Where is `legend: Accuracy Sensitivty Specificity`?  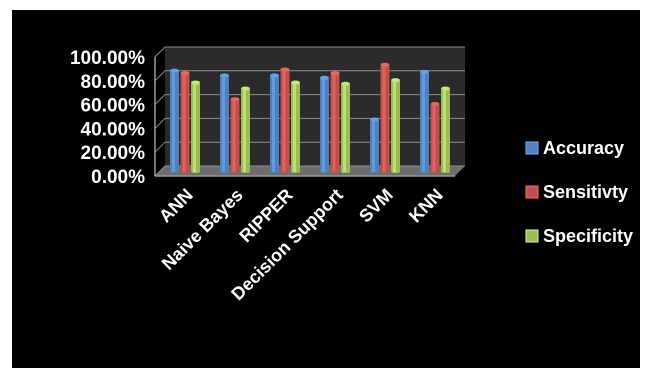
legend: Accuracy Sensitivty Specificity is located at coordinates (579, 192).